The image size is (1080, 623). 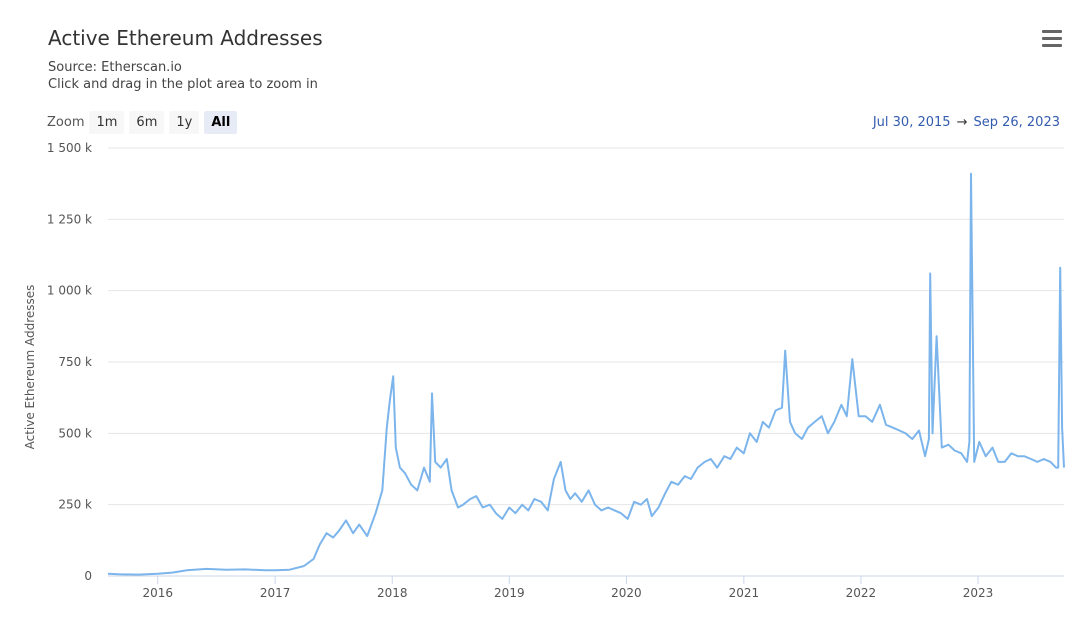 What do you see at coordinates (75, 505) in the screenshot?
I see `y-tick-label: 250 k` at bounding box center [75, 505].